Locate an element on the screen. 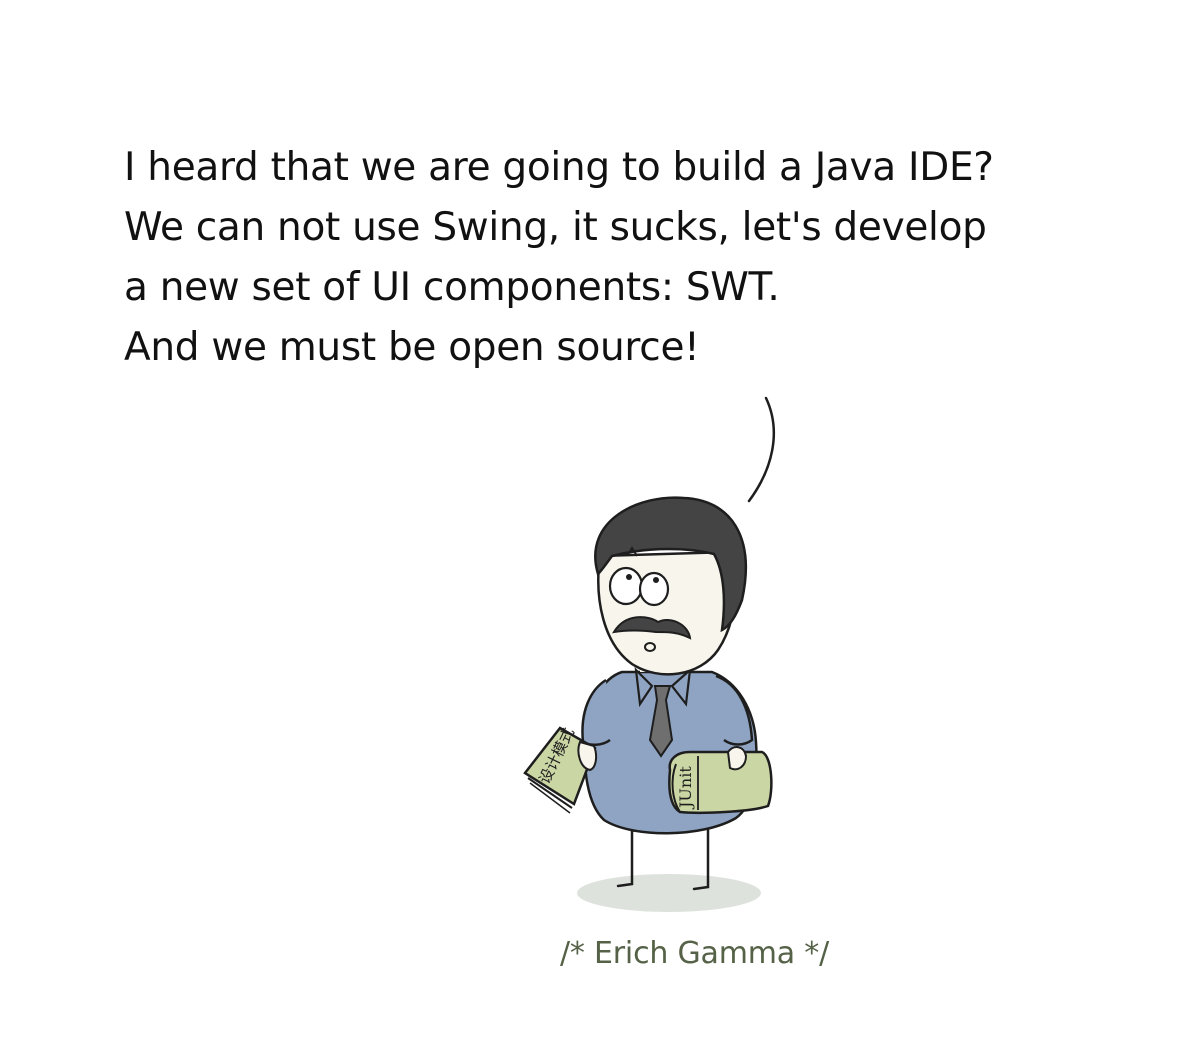 Image resolution: width=1181 pixels, height=1063 pixels. mouth is located at coordinates (650, 647).